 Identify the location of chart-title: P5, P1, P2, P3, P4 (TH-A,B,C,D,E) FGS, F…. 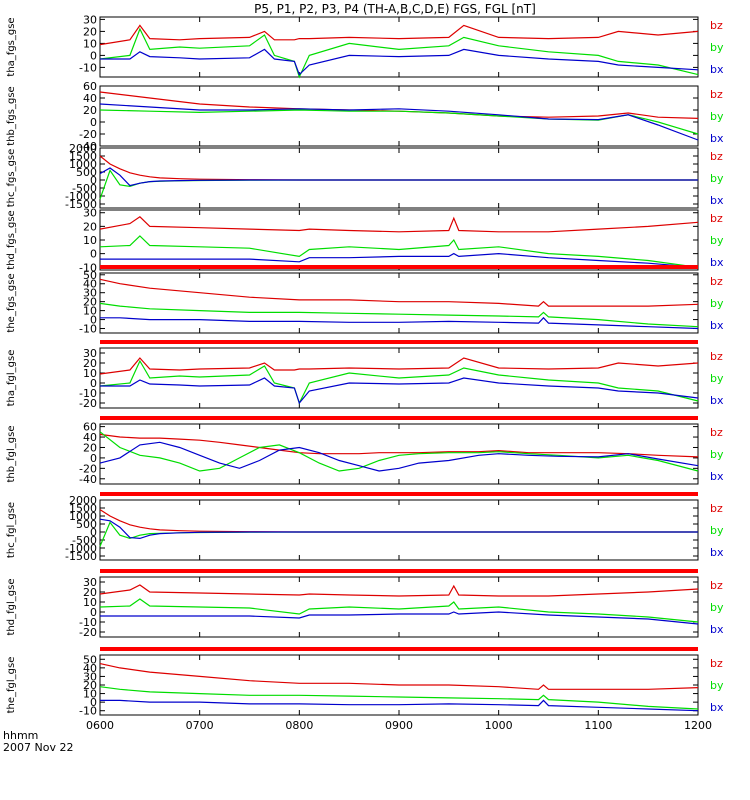
(395, 9).